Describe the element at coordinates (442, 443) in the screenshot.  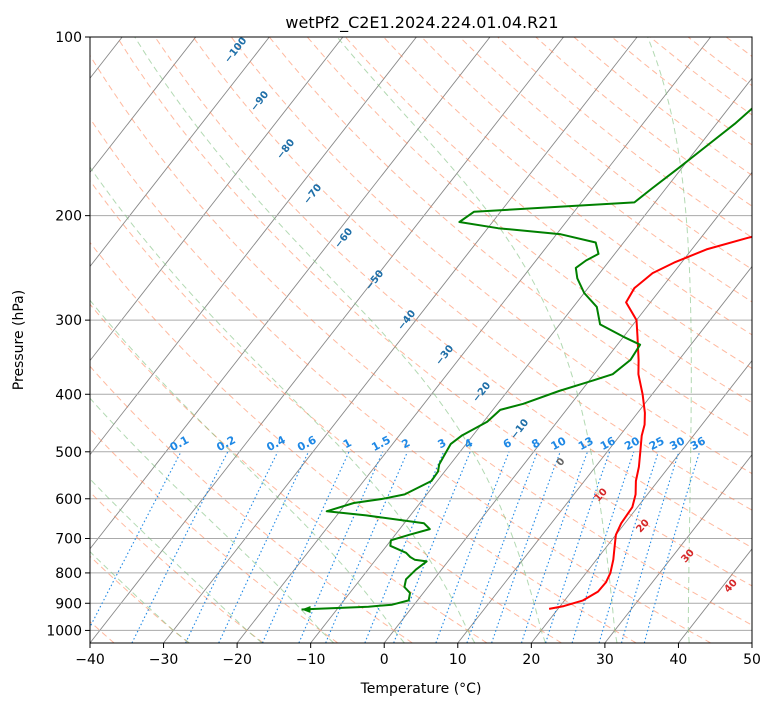
I see `mixing-ratio-label: 3` at that location.